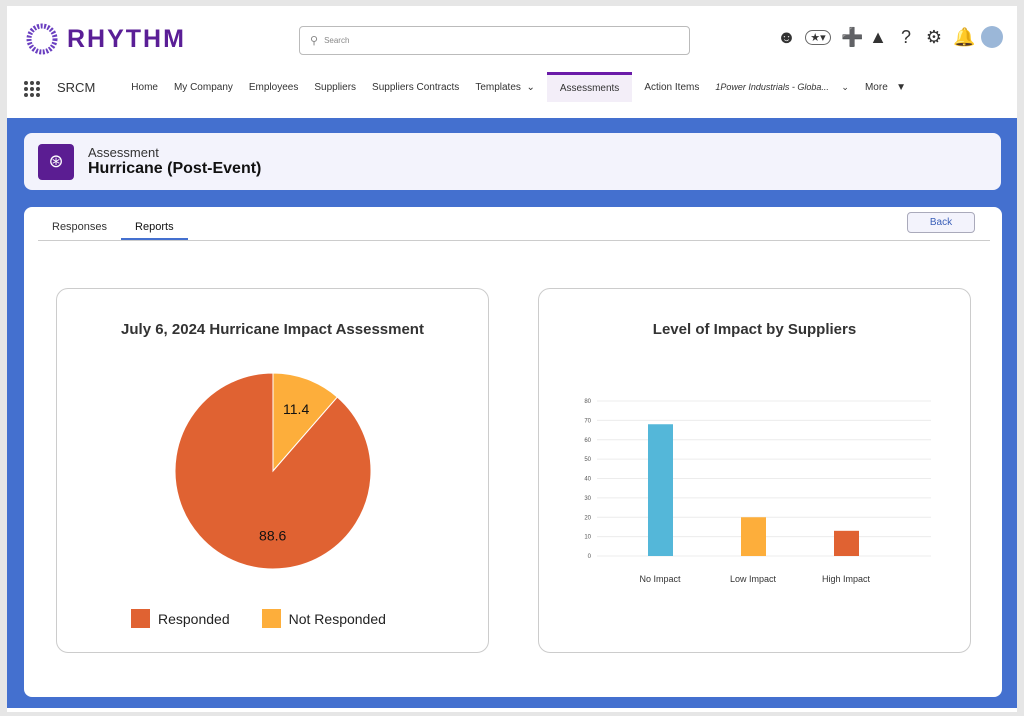  What do you see at coordinates (416, 87) in the screenshot?
I see `nav-suppliers-contracts: Suppliers Contracts` at bounding box center [416, 87].